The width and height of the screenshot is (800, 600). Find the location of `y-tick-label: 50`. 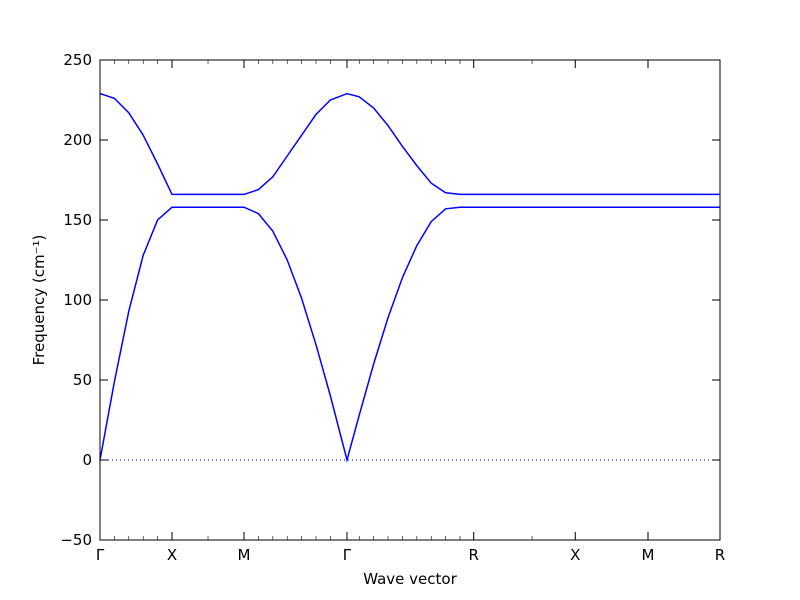

y-tick-label: 50 is located at coordinates (82, 380).